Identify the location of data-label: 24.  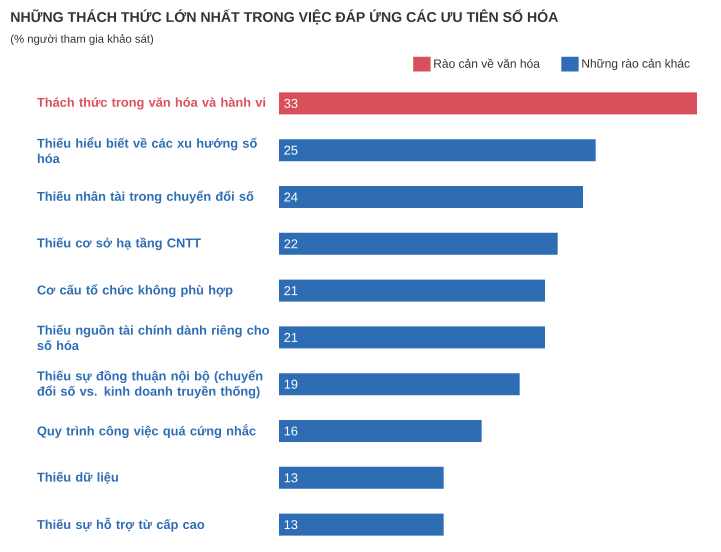
(291, 197).